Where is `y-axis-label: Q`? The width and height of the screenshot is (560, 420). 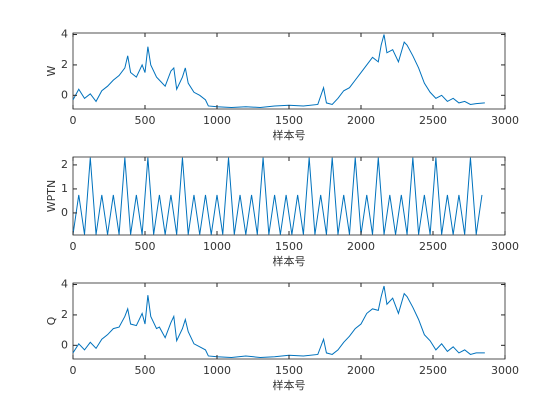 y-axis-label: Q is located at coordinates (51, 320).